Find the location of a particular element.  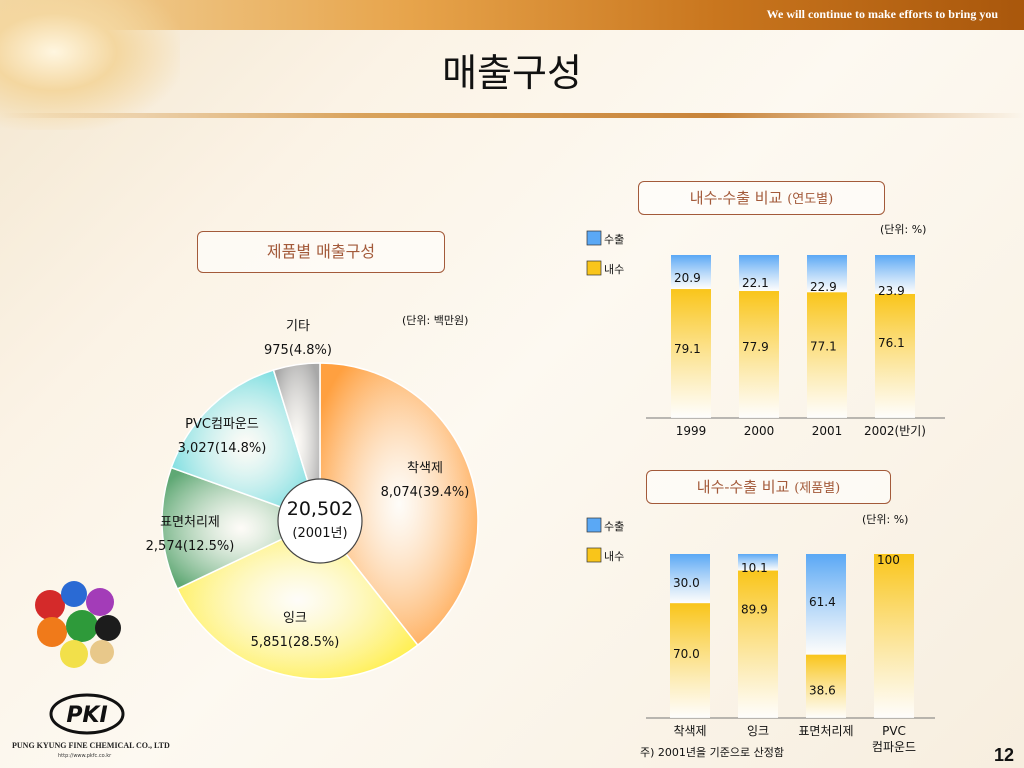

page-title: 매출구성 is located at coordinates (512, 73).